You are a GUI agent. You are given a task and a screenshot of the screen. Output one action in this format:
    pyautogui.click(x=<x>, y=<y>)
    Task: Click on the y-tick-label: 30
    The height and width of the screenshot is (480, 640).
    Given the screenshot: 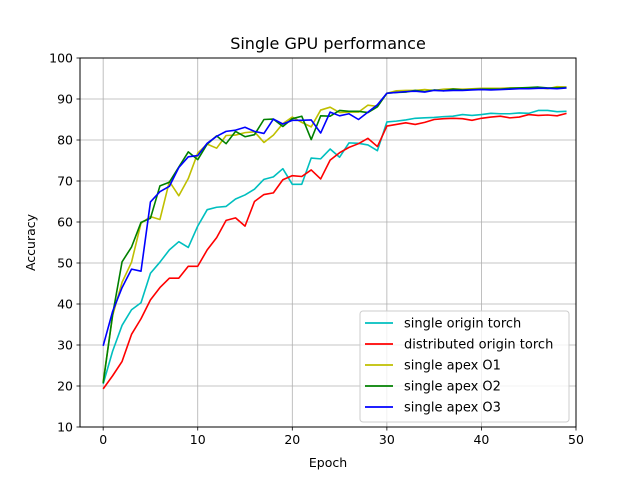 What is the action you would take?
    pyautogui.click(x=65, y=345)
    